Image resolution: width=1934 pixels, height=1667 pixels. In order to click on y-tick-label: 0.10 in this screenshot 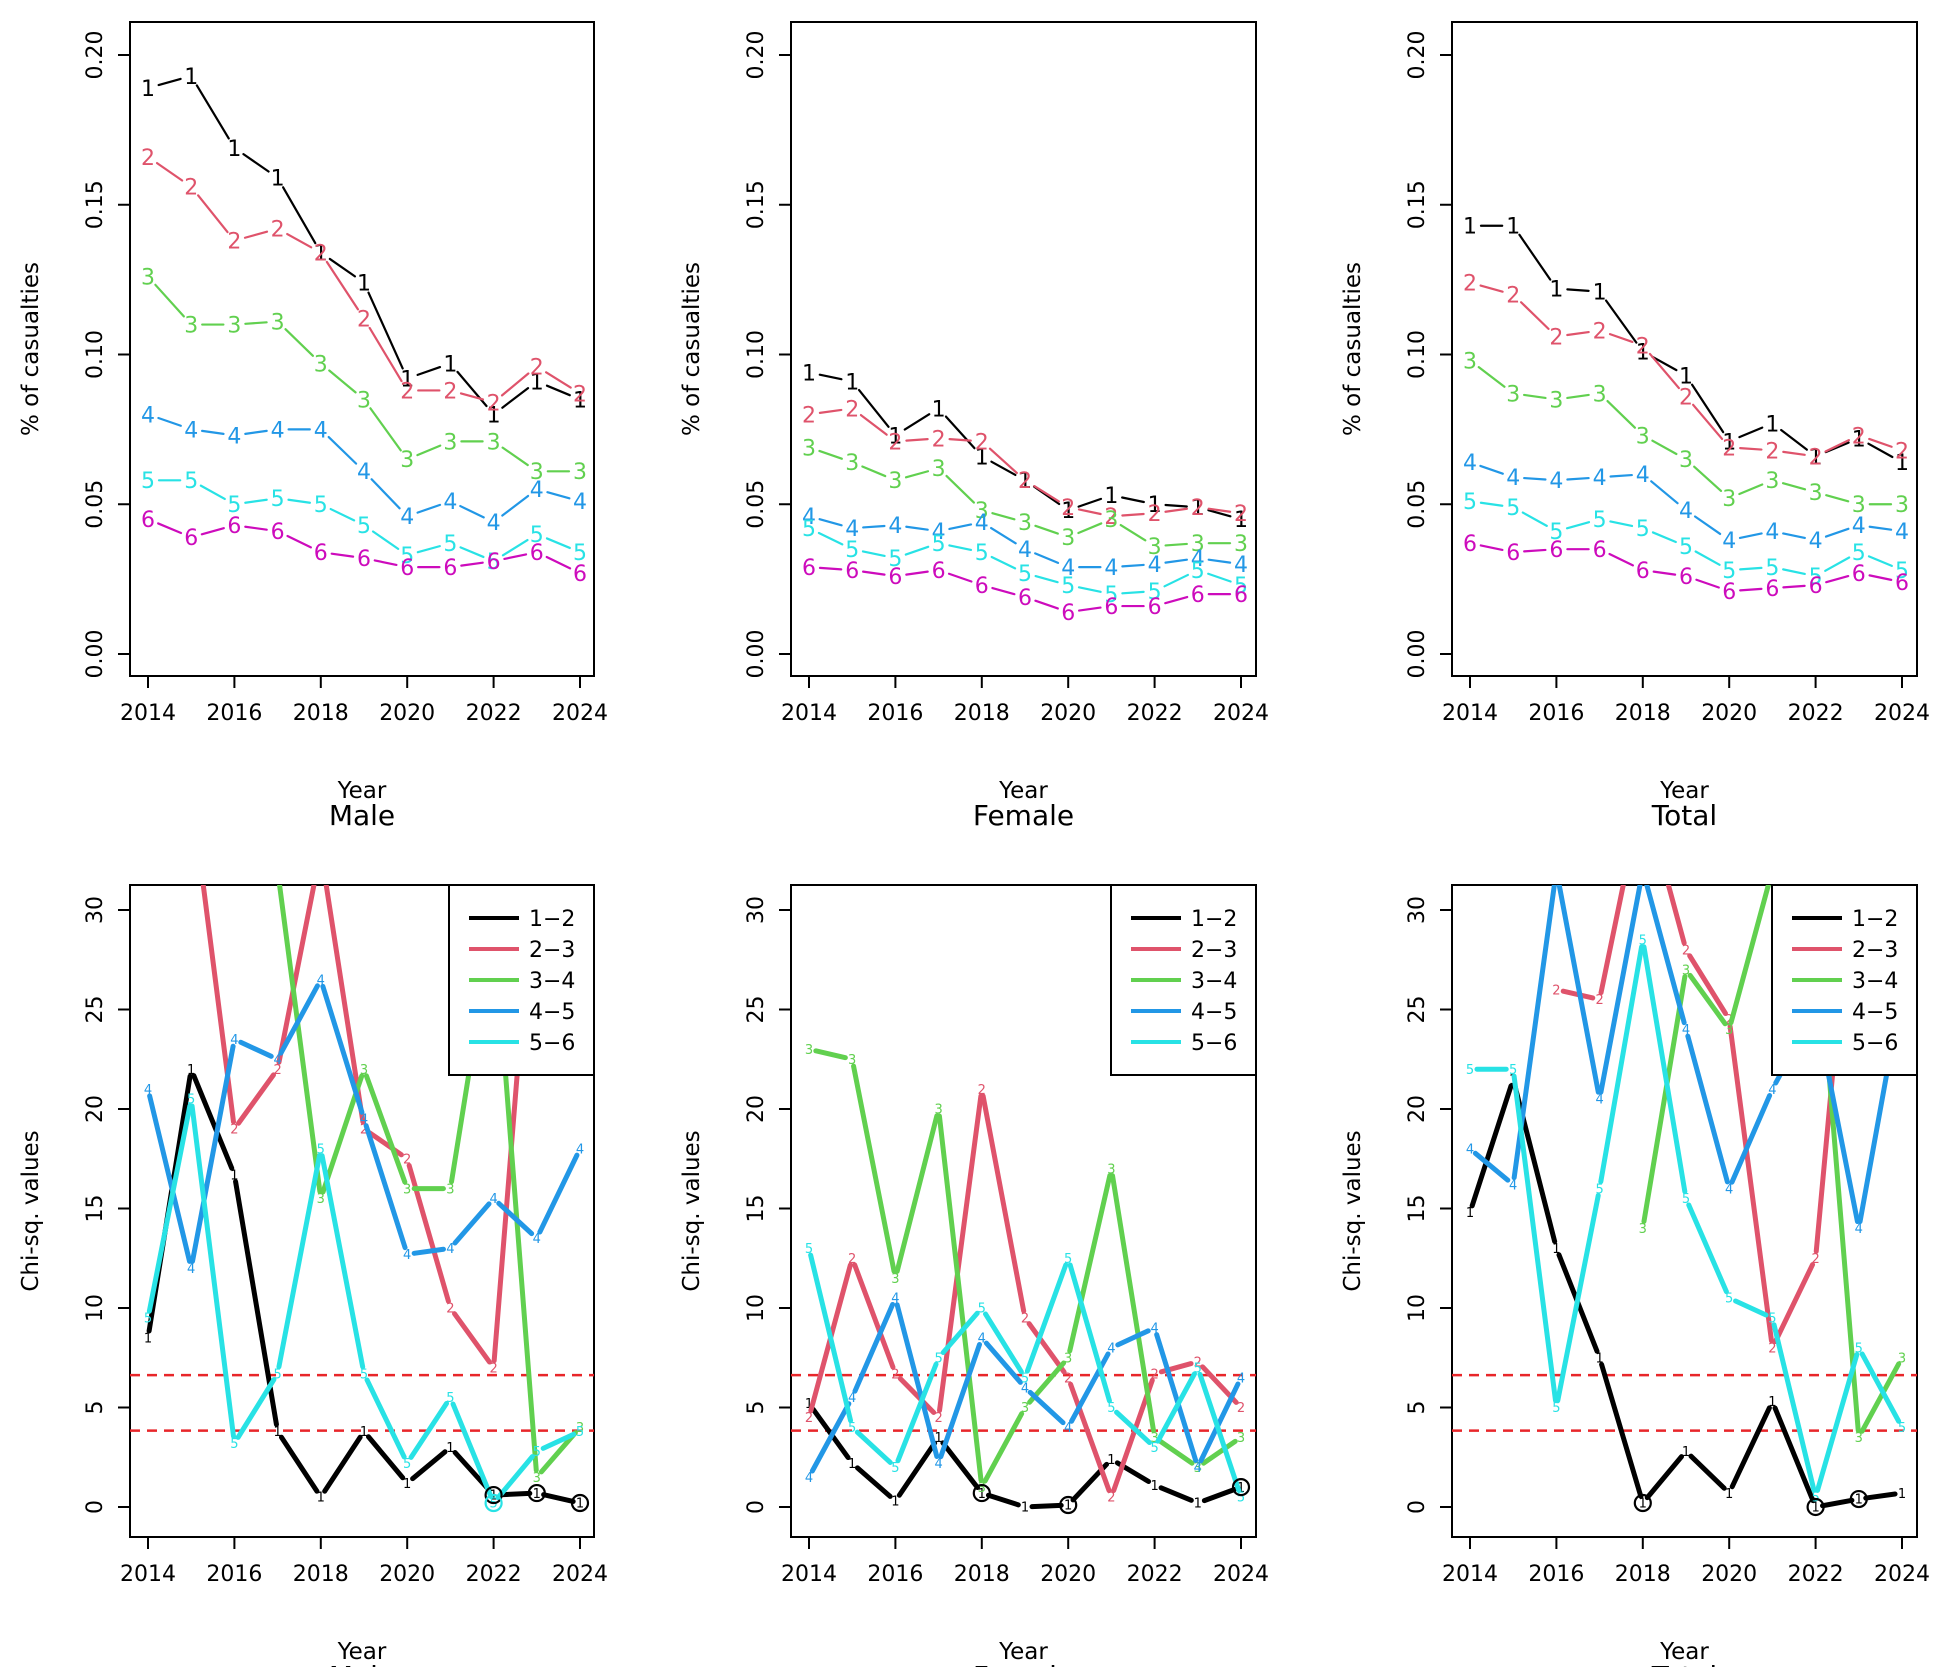, I will do `click(756, 354)`.